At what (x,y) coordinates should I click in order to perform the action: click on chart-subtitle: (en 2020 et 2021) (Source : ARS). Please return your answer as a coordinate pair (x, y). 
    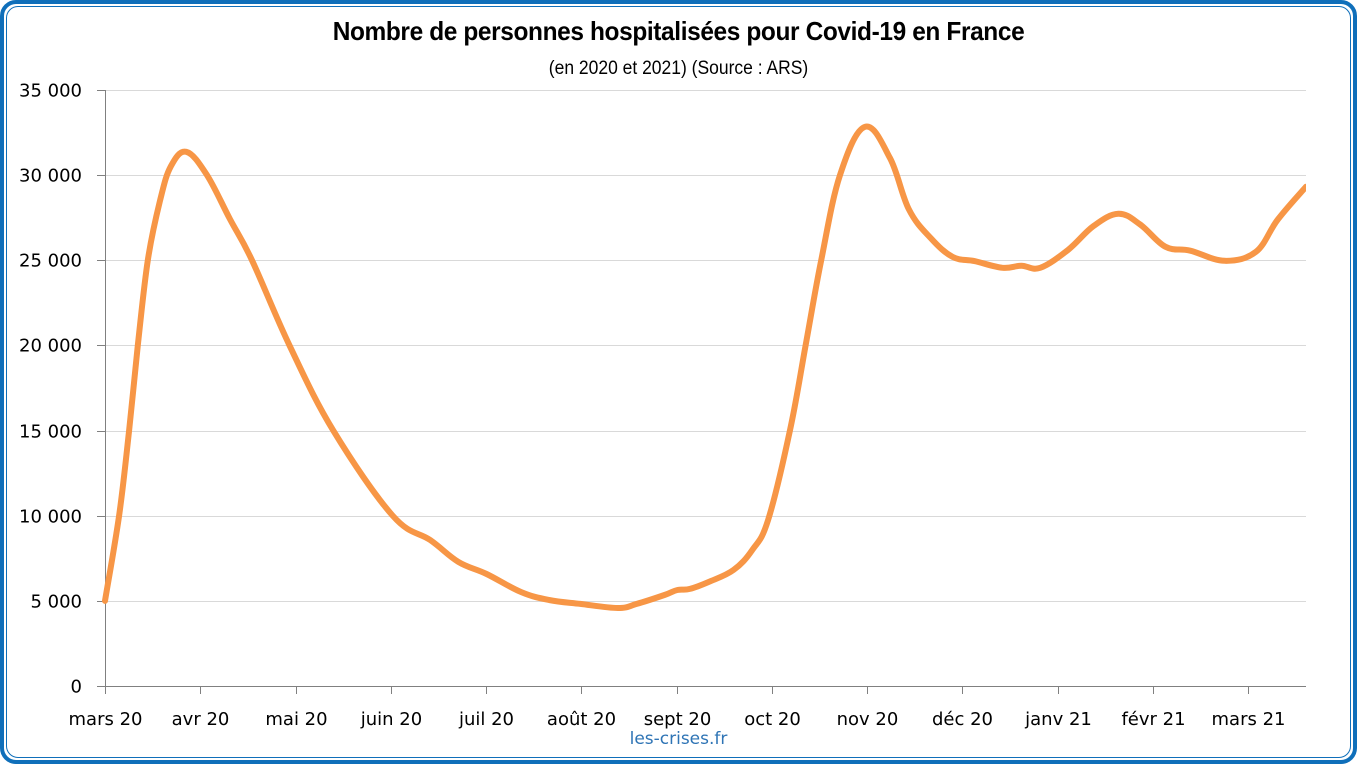
    Looking at the image, I should click on (678, 68).